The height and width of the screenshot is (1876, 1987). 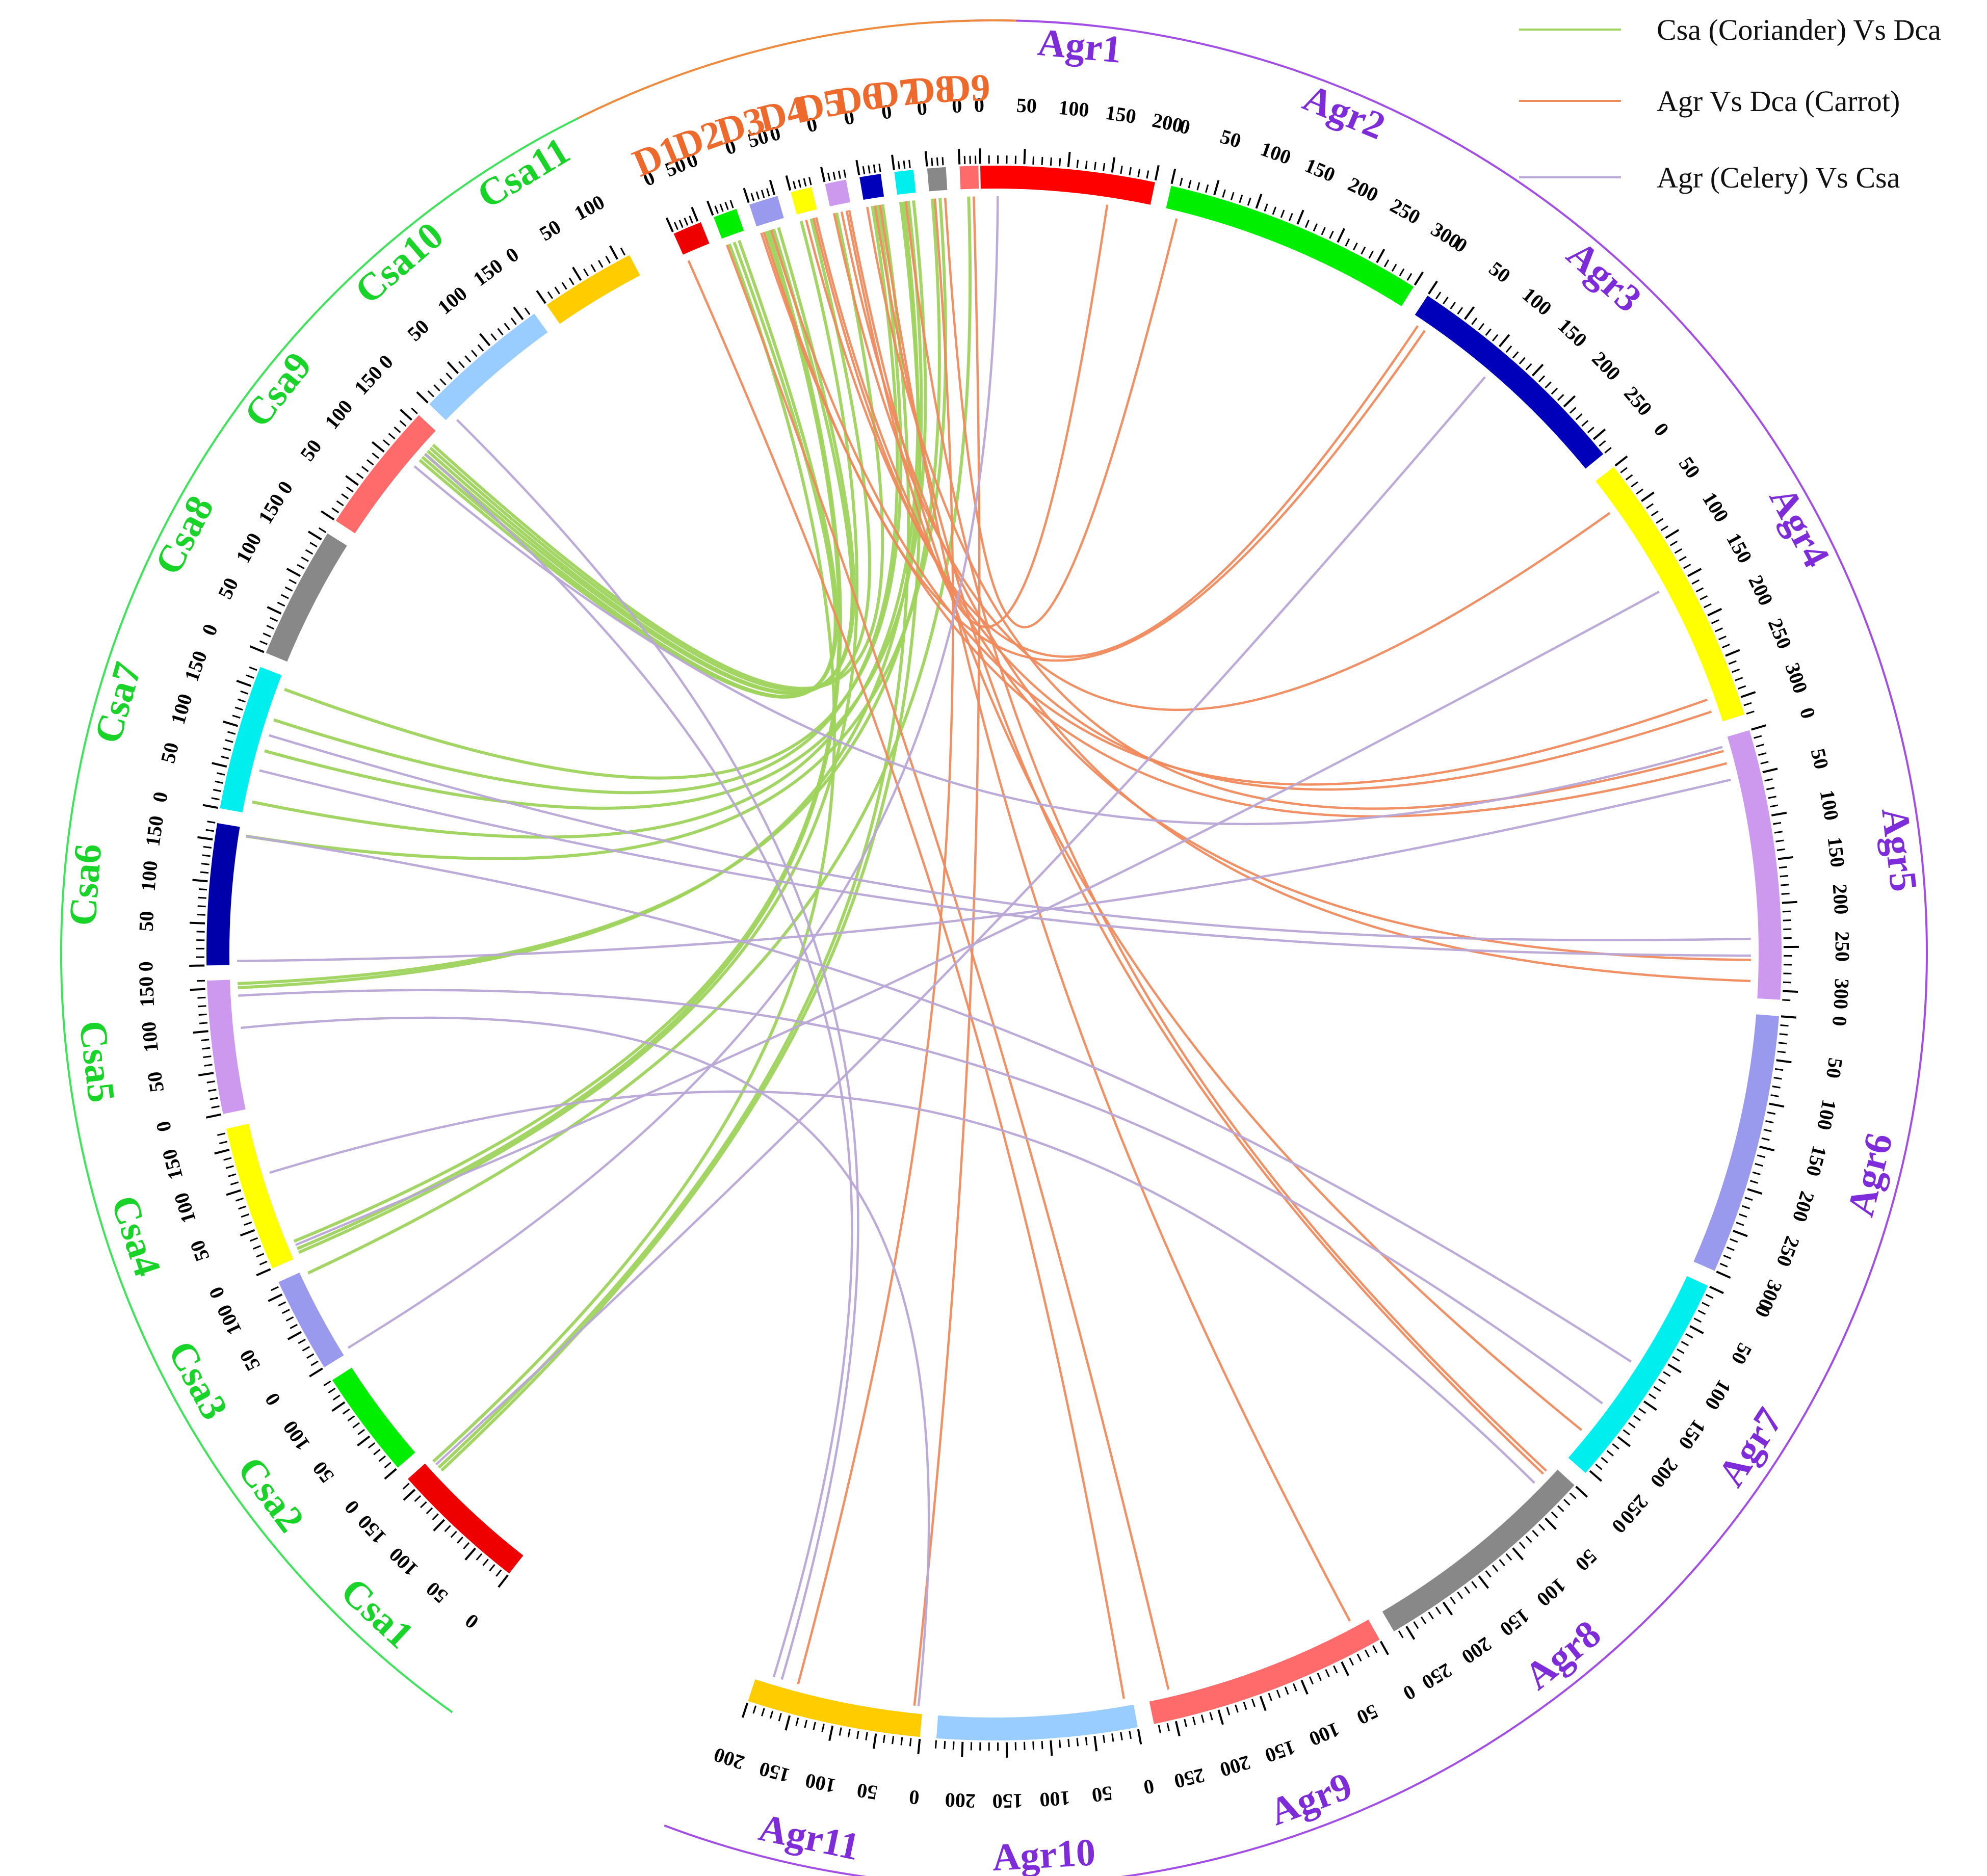 What do you see at coordinates (1716, 507) in the screenshot?
I see `tick-label-agr4-100: 100` at bounding box center [1716, 507].